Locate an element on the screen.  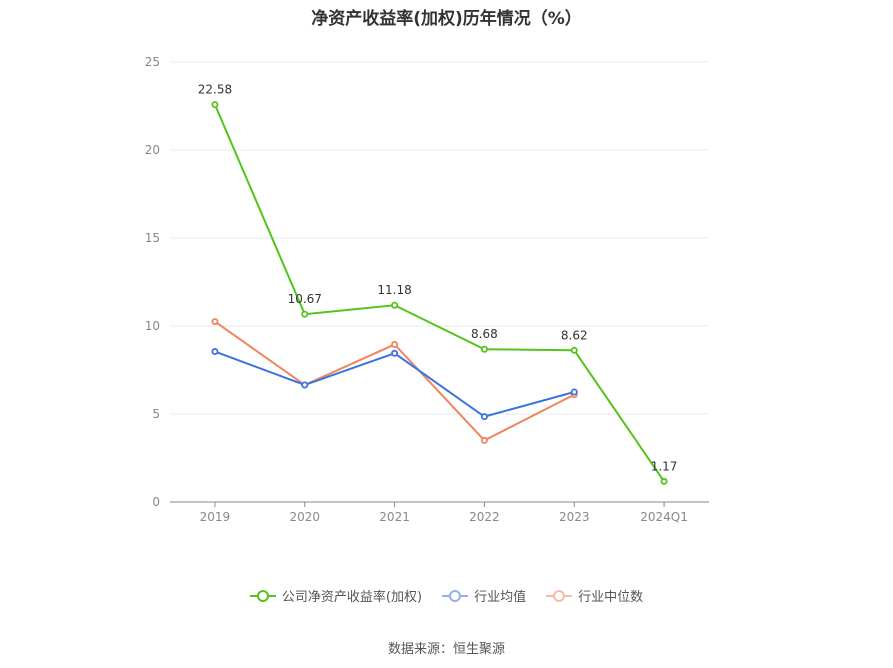
legend-label: 行业均值 is located at coordinates (500, 597).